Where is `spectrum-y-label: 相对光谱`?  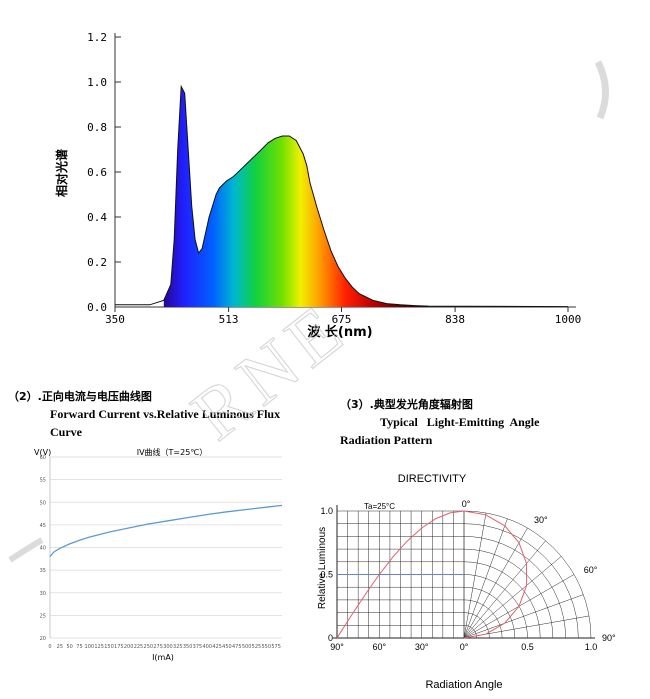
spectrum-y-label: 相对光谱 is located at coordinates (61, 173).